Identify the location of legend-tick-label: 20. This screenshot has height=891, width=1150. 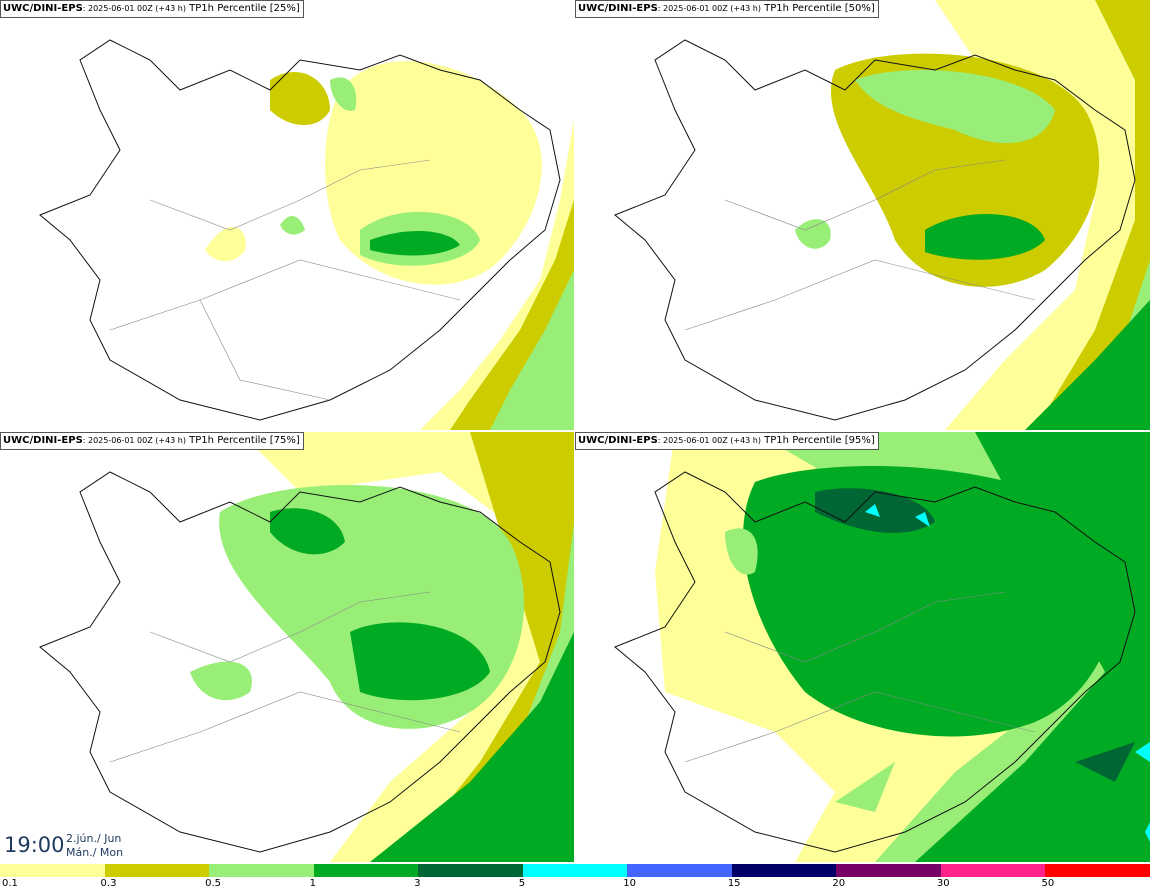
(839, 883).